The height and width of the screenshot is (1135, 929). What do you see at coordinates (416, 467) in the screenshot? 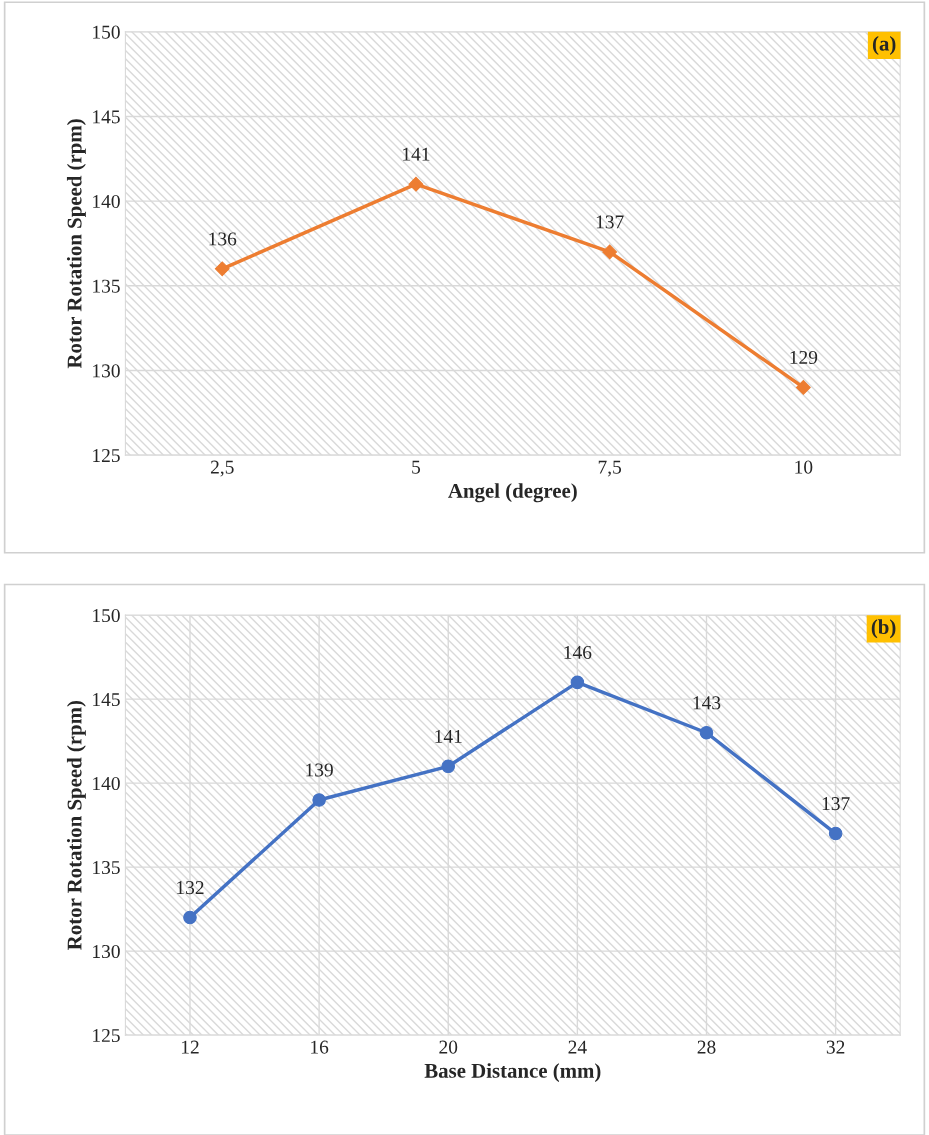
I see `x-tick-label: 5` at bounding box center [416, 467].